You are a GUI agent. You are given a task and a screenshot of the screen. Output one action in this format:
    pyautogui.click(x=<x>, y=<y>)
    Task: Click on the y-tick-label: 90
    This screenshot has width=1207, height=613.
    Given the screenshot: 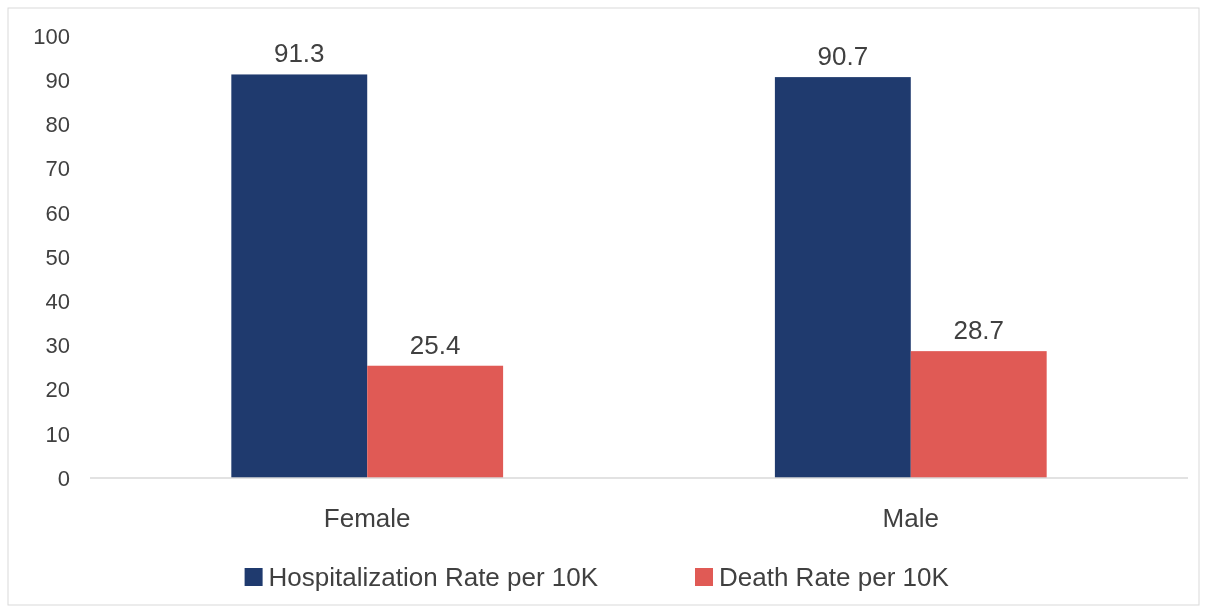 What is the action you would take?
    pyautogui.click(x=57, y=80)
    